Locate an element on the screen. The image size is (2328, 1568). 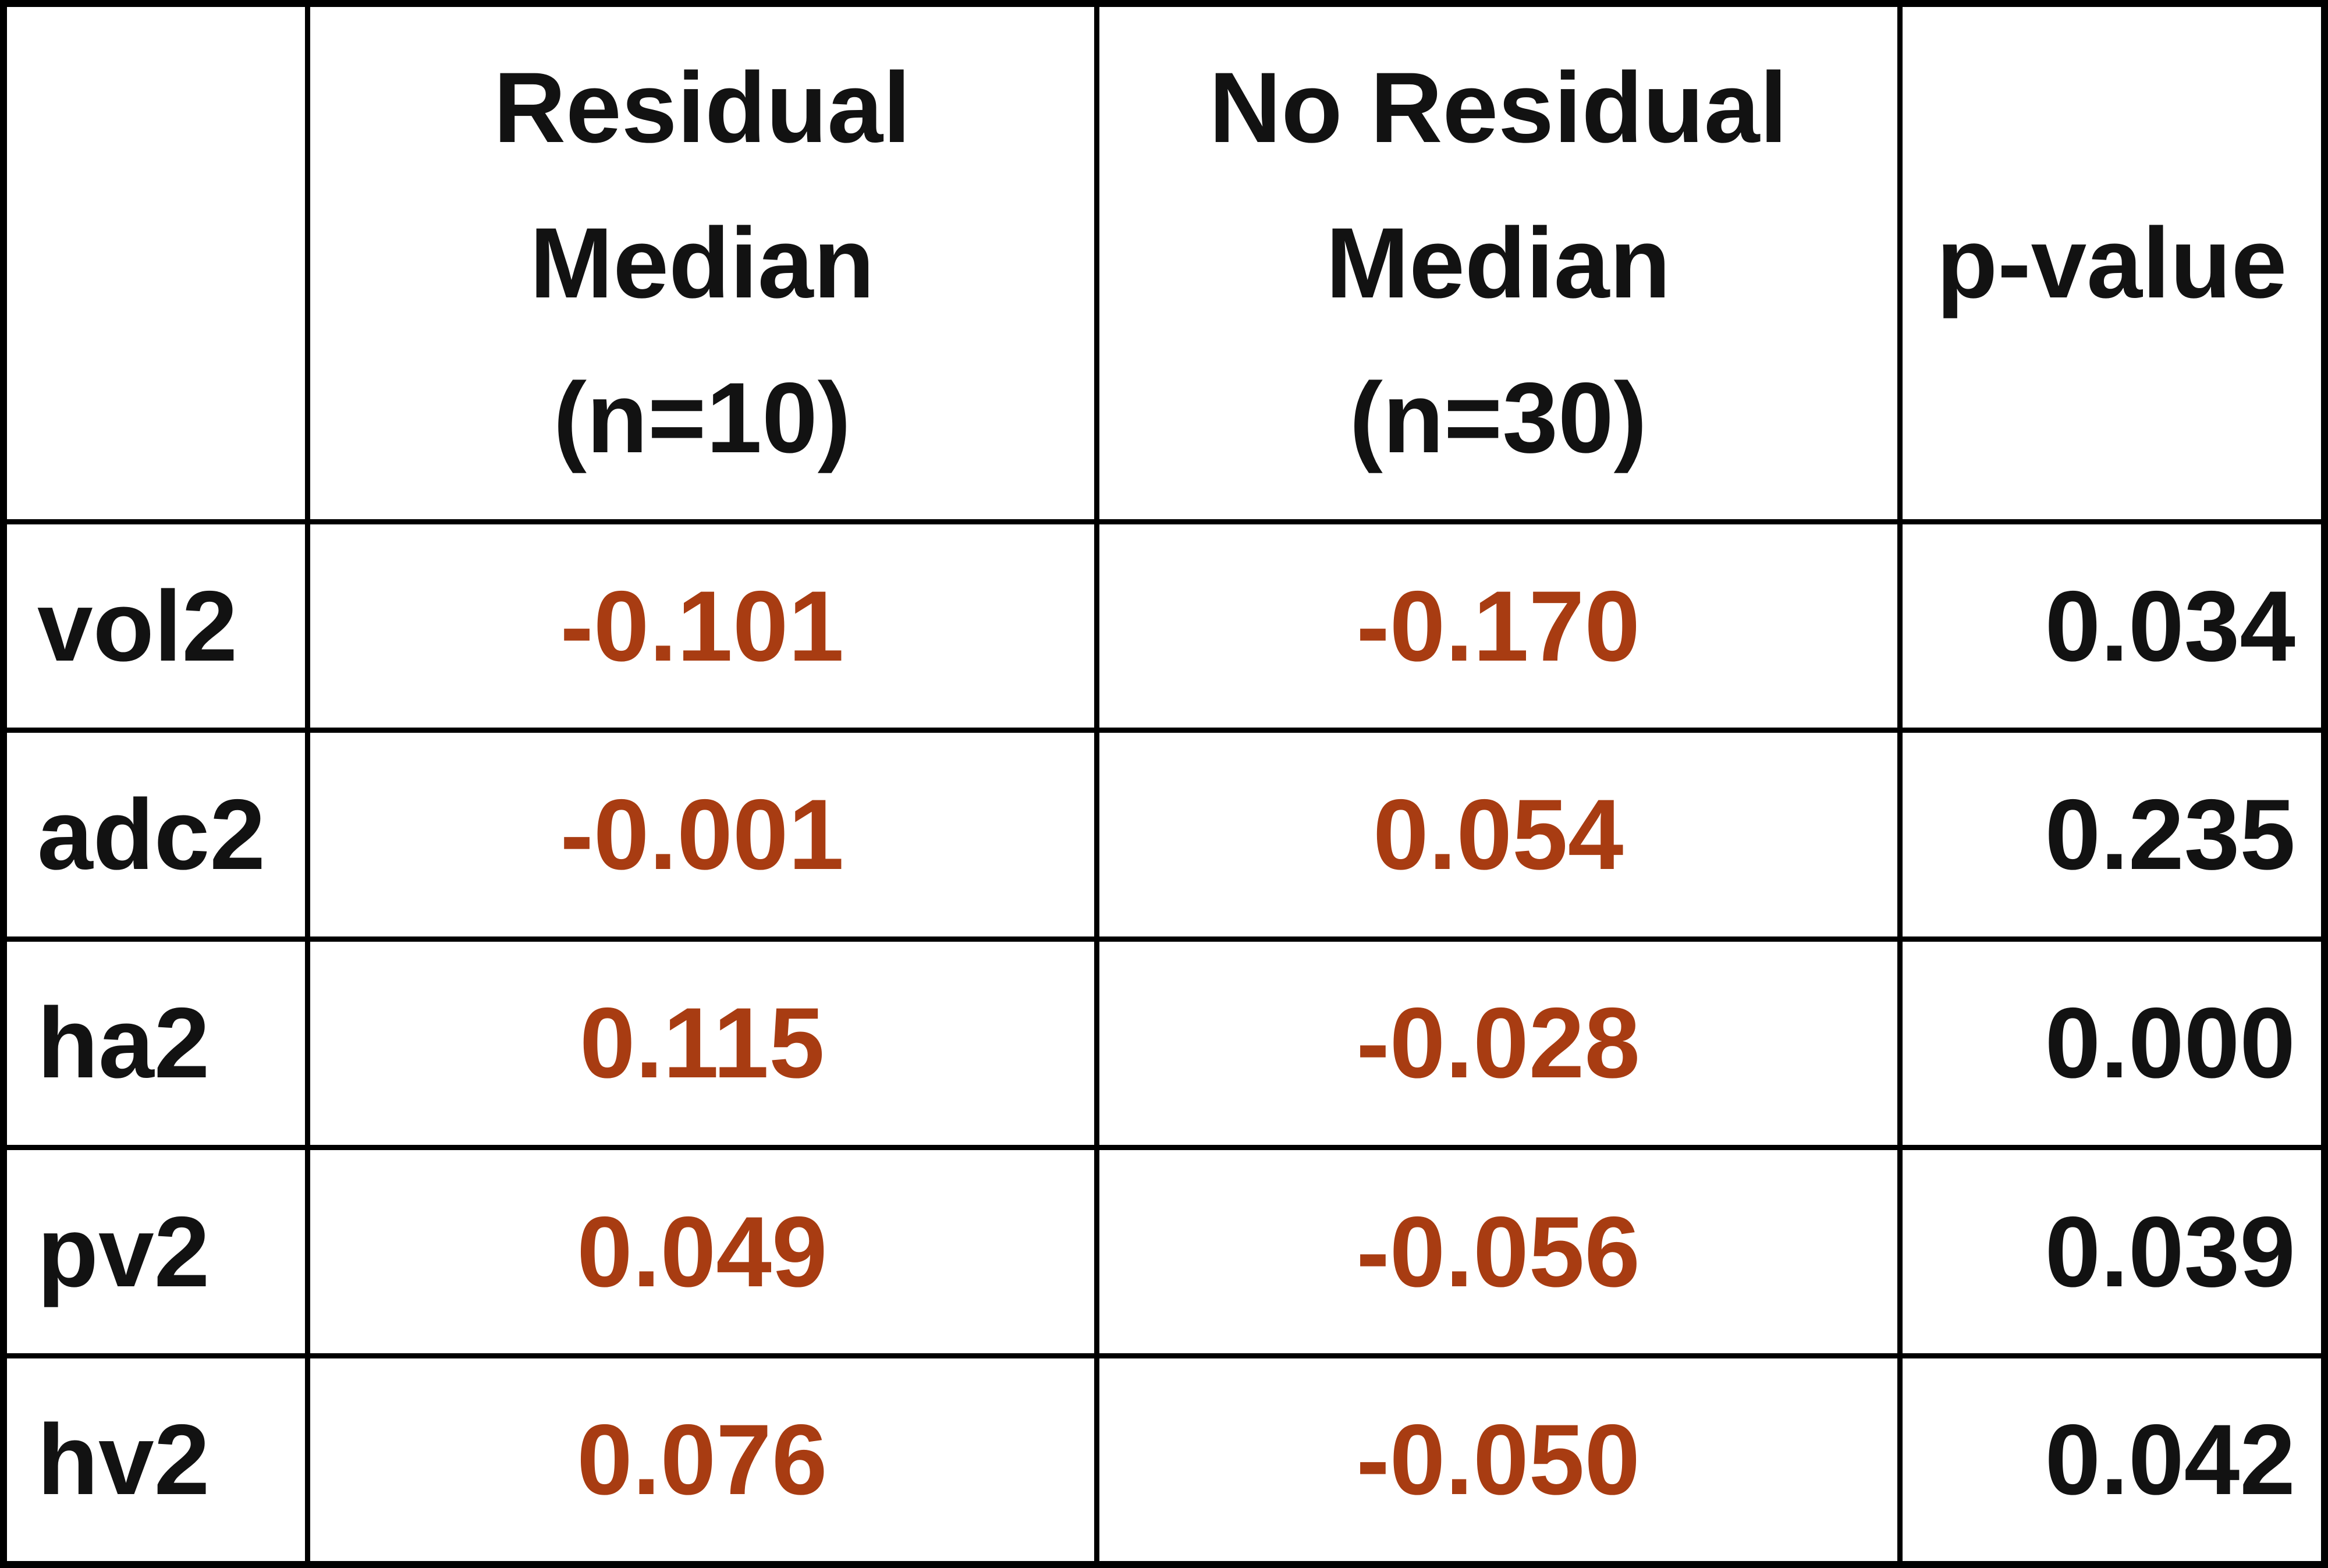
no-residual-median-cell: -0.028 is located at coordinates (1498, 1043).